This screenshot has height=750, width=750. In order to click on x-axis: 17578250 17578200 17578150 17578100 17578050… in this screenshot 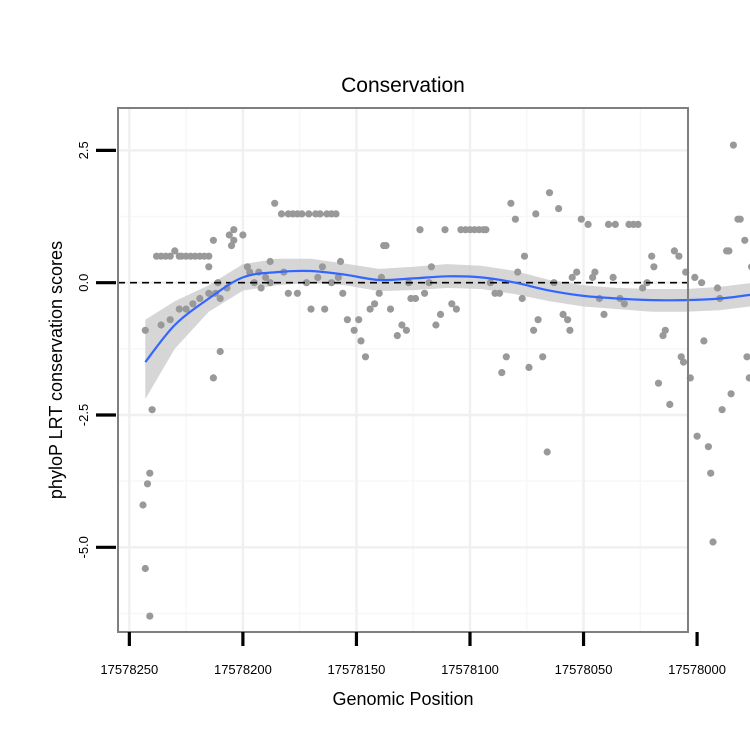, I will do `click(413, 654)`.